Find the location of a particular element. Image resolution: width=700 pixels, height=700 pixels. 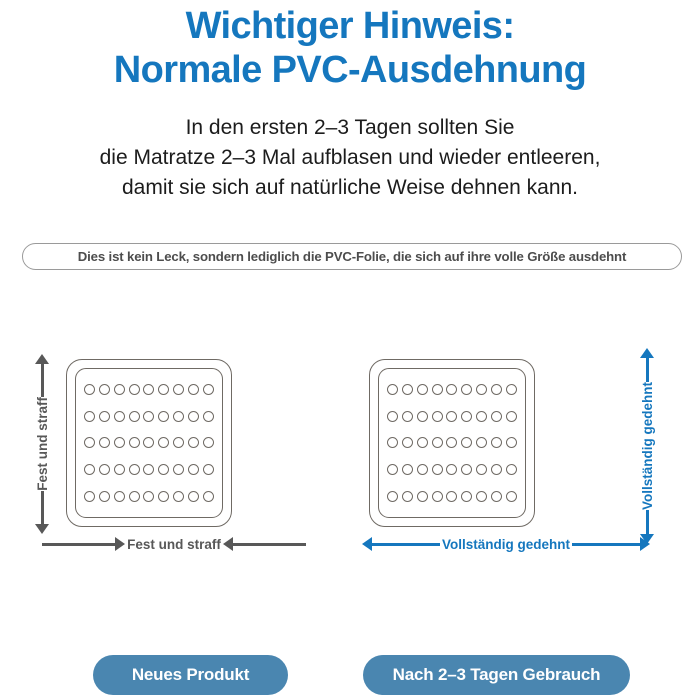

mattress-dot-grid-right is located at coordinates (452, 443).